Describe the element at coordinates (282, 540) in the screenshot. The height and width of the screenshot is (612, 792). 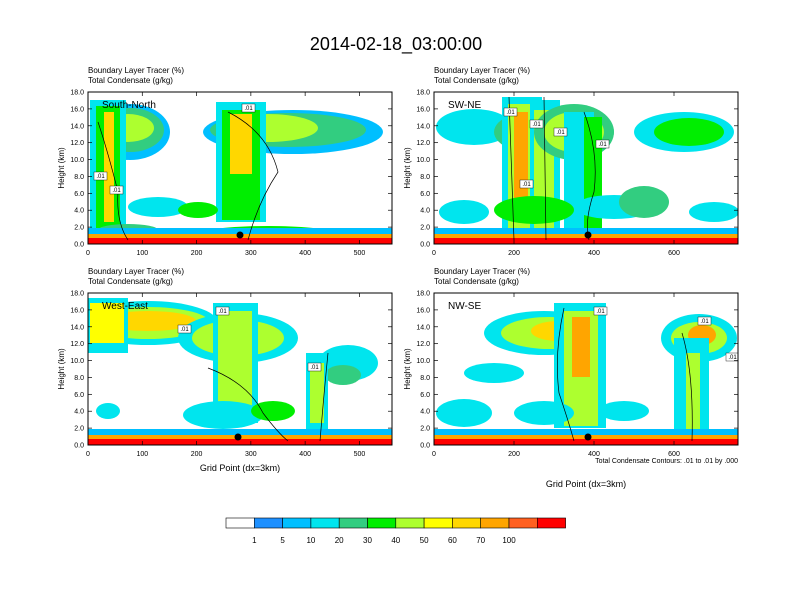
I see `colorbar-label: 5` at that location.